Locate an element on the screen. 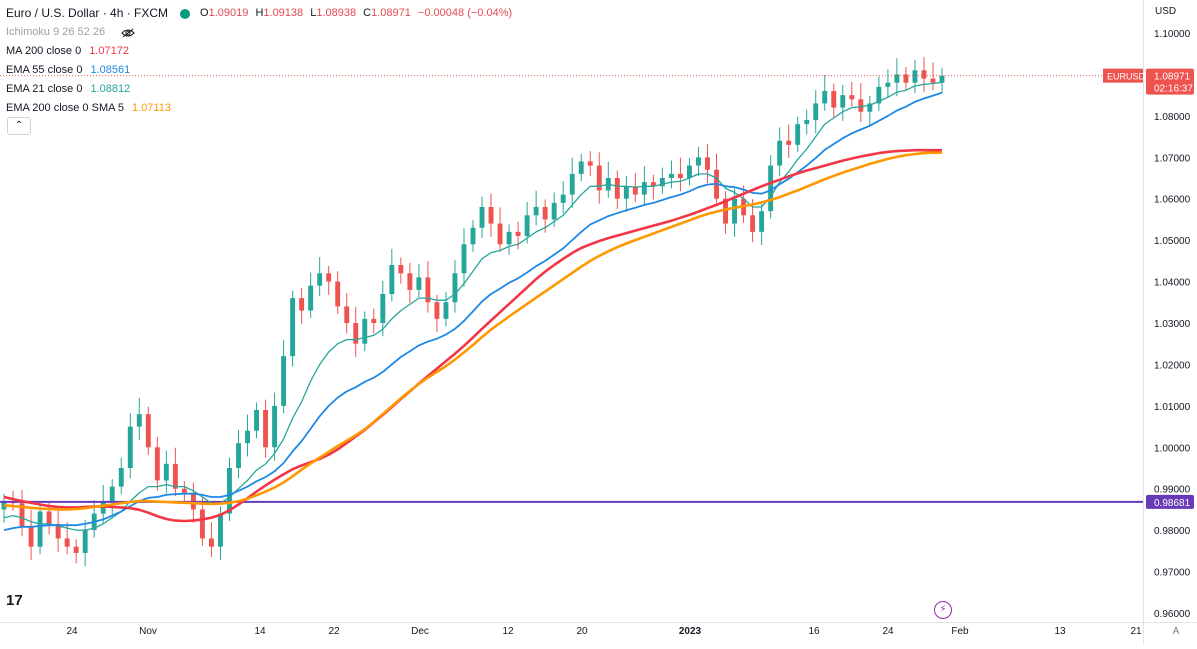 This screenshot has height=649, width=1197. indicator-name: MA 200 close 0 is located at coordinates (44, 51).